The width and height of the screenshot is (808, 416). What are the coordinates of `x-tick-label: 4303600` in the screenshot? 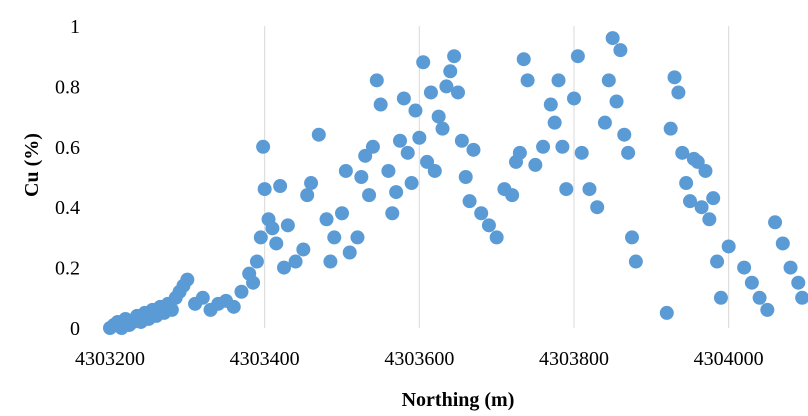 It's located at (419, 359).